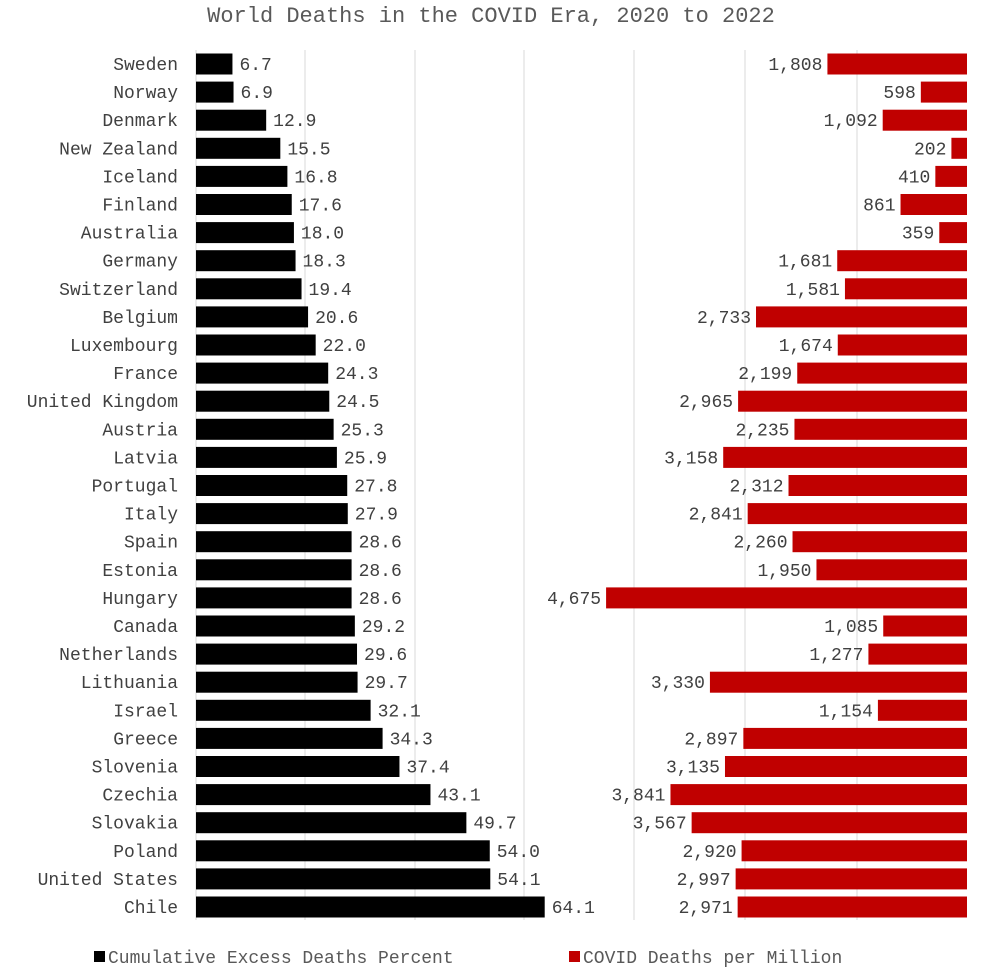  I want to click on covid-deaths-value-label: 1,808, so click(795, 66).